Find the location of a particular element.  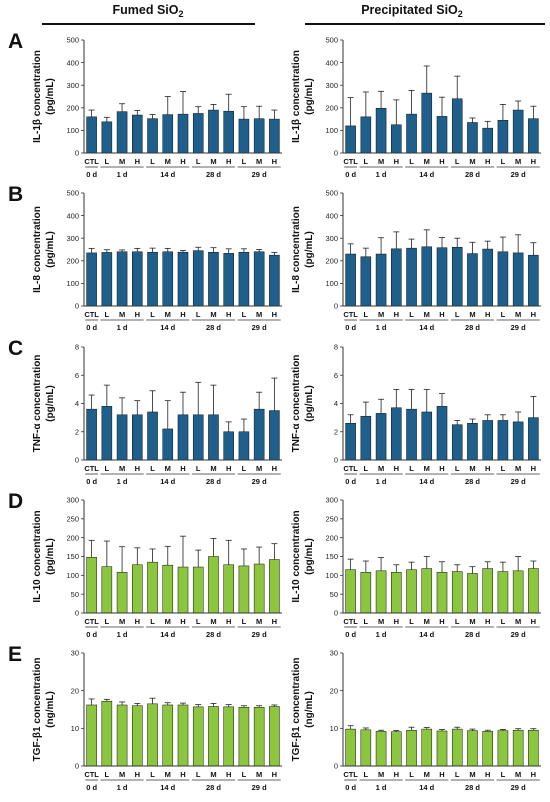

y-tick-label: 2 is located at coordinates (336, 431).